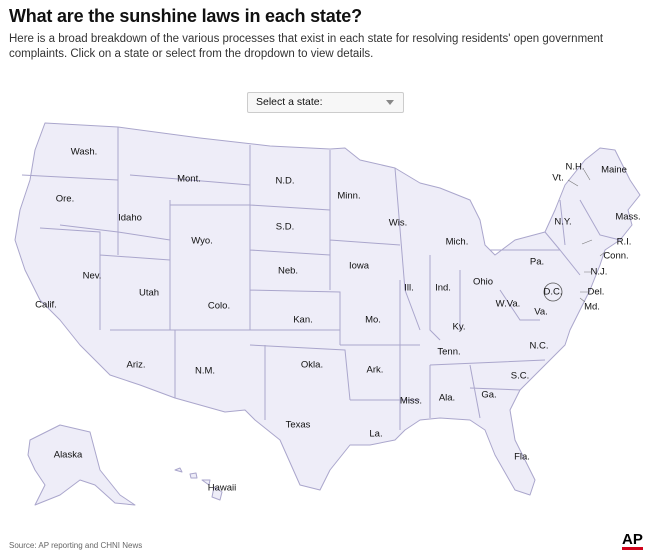 The width and height of the screenshot is (650, 560). I want to click on state-label: Idaho, so click(130, 218).